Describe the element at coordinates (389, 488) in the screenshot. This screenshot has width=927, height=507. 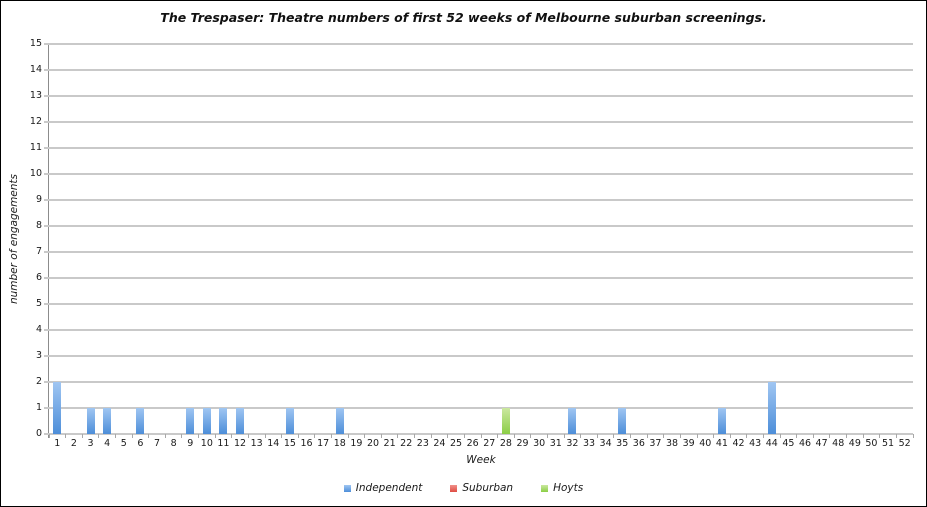
I see `legend-label-independent: Independent` at that location.